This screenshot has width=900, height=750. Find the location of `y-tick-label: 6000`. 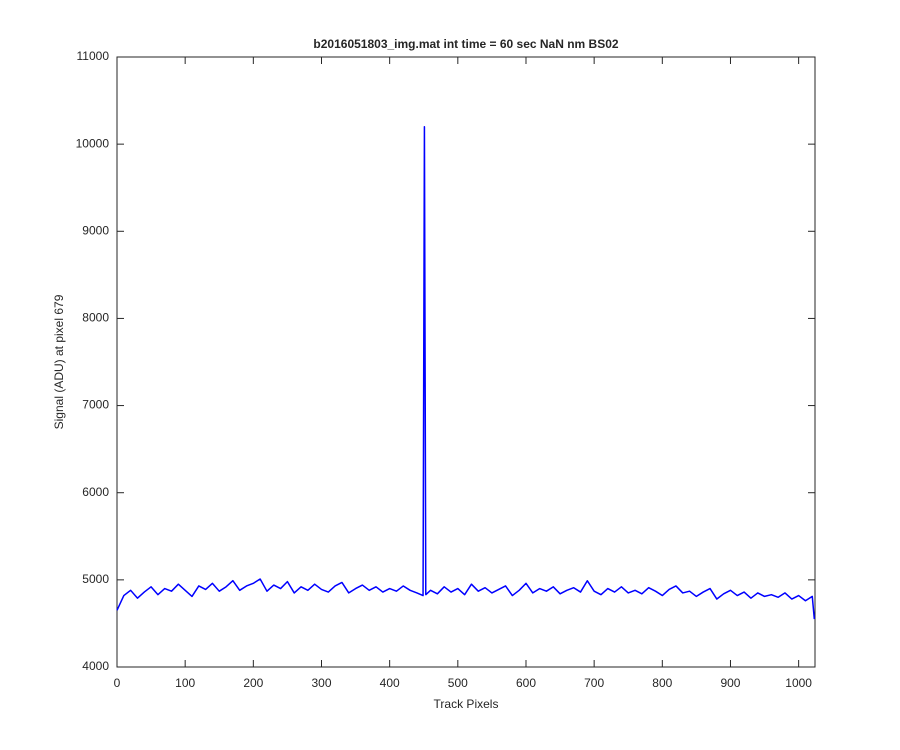

y-tick-label: 6000 is located at coordinates (95, 492).